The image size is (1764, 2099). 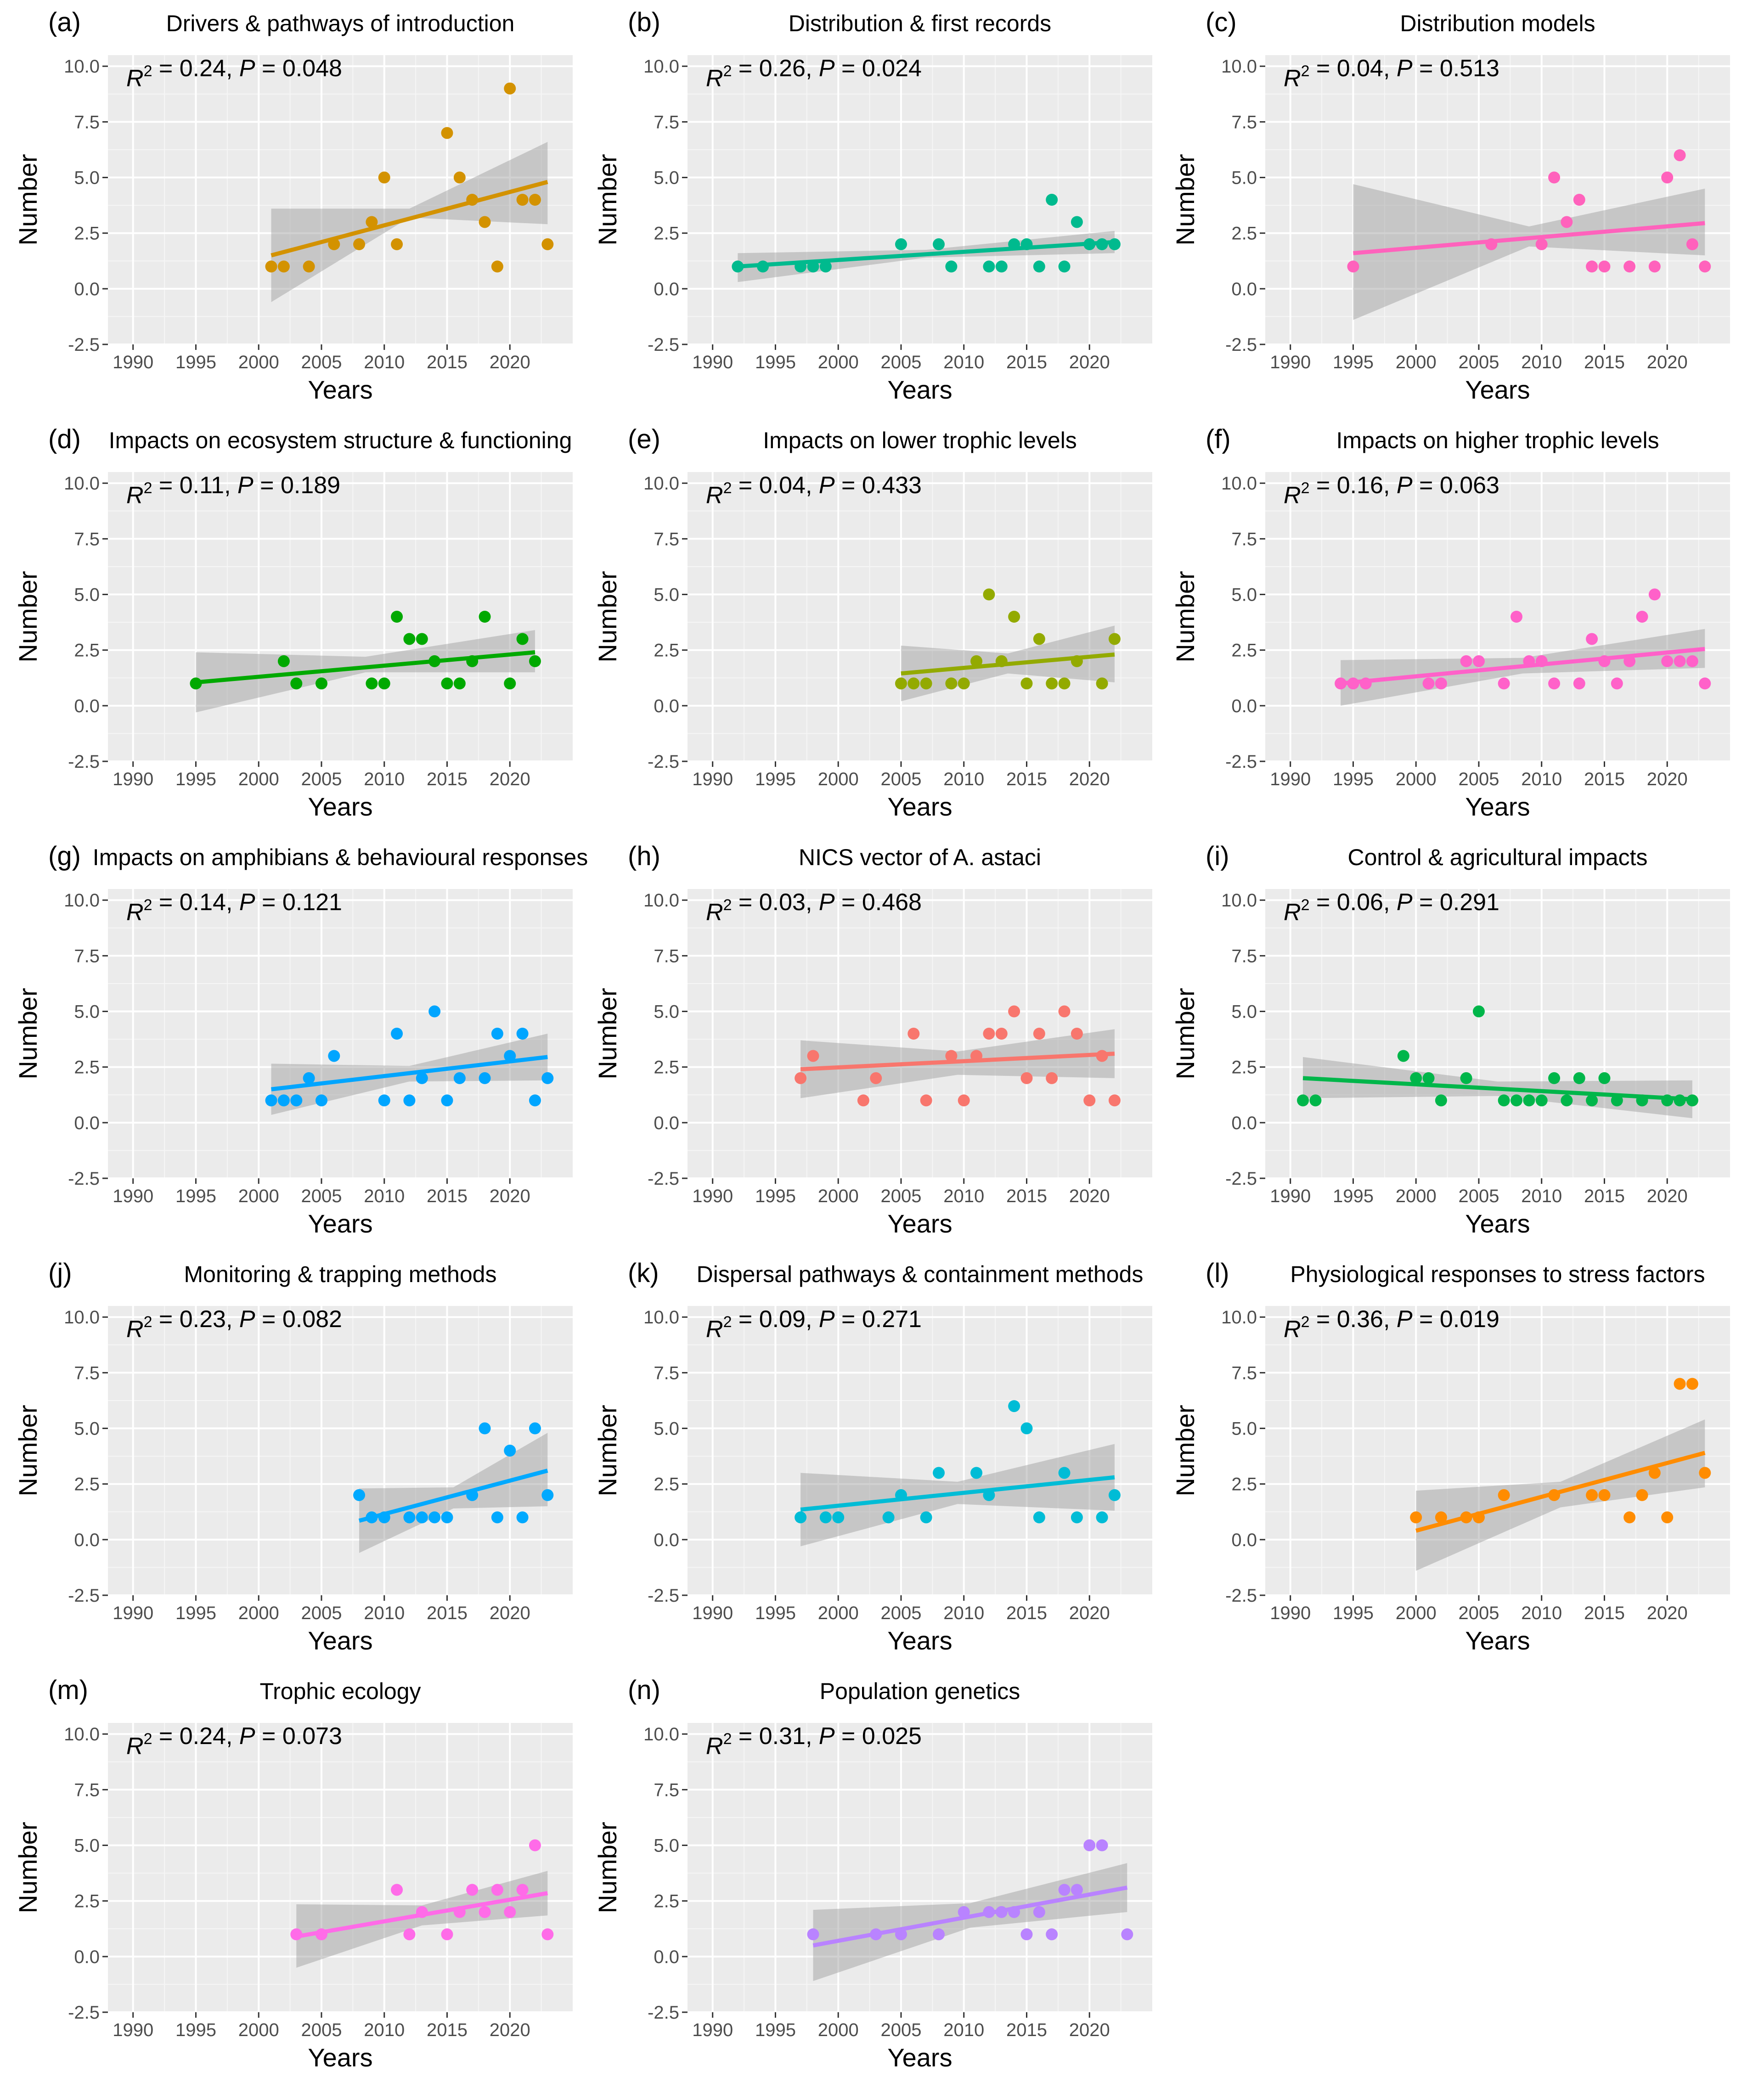 I want to click on stats-annotation: R2 = 0.09, P = 0.271, so click(x=814, y=1325).